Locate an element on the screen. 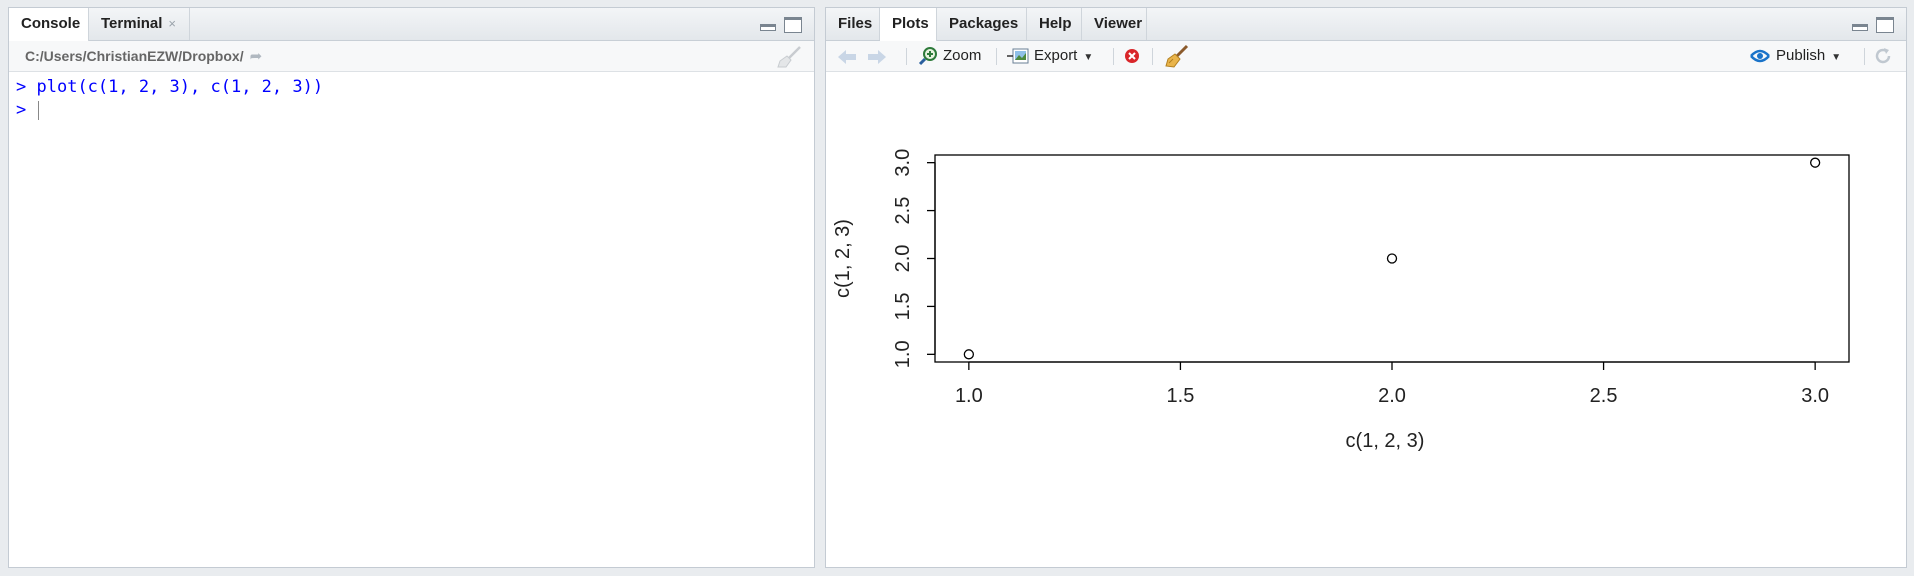 Image resolution: width=1914 pixels, height=576 pixels. tab-files: Files is located at coordinates (853, 24).